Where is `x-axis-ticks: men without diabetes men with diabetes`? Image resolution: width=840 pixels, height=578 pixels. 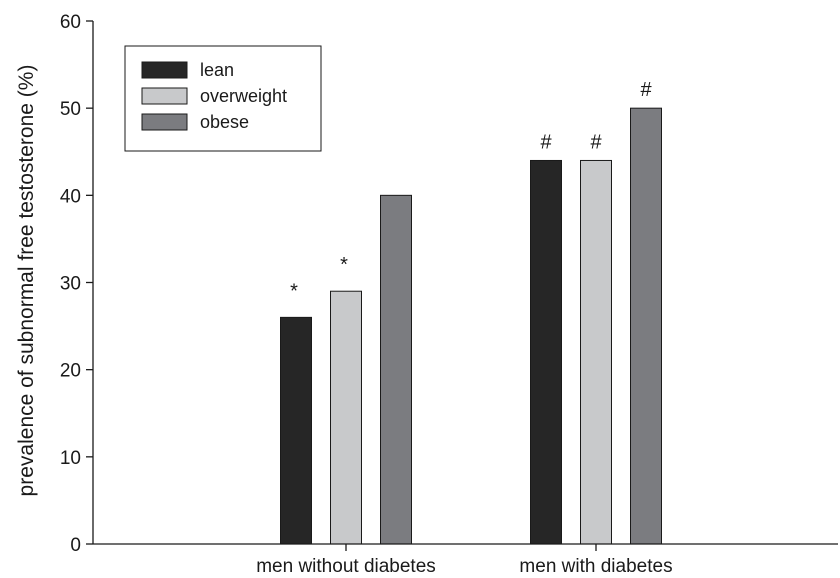 x-axis-ticks: men without diabetes men with diabetes is located at coordinates (464, 560).